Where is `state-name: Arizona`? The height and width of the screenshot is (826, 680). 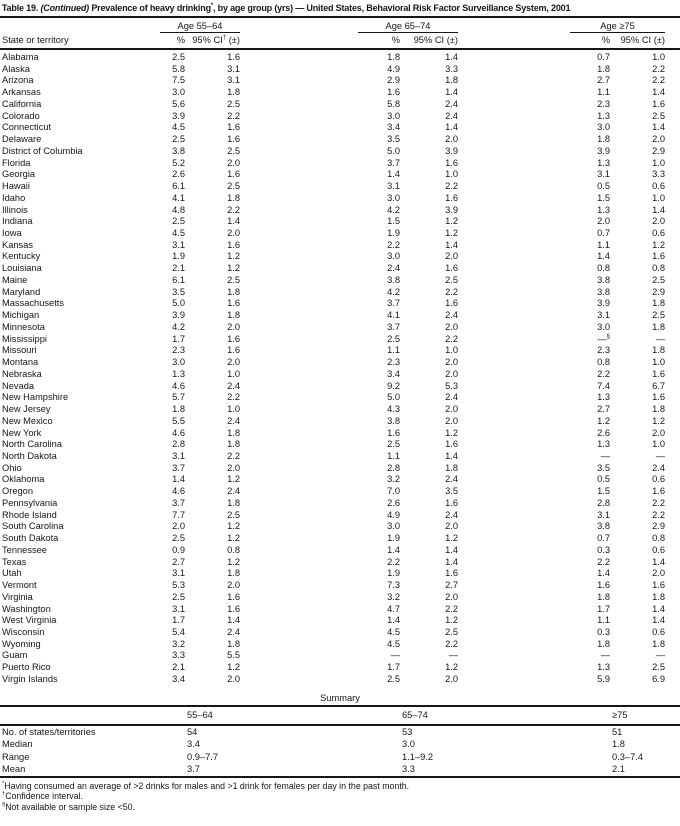 state-name: Arizona is located at coordinates (18, 80).